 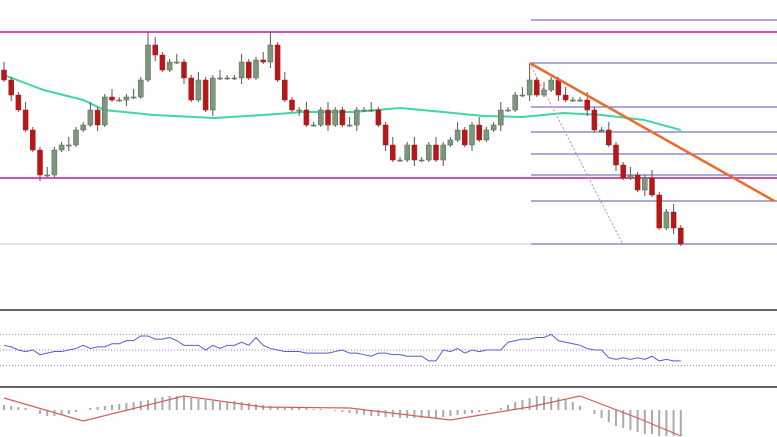 I want to click on macd-signal-line, so click(x=342, y=416).